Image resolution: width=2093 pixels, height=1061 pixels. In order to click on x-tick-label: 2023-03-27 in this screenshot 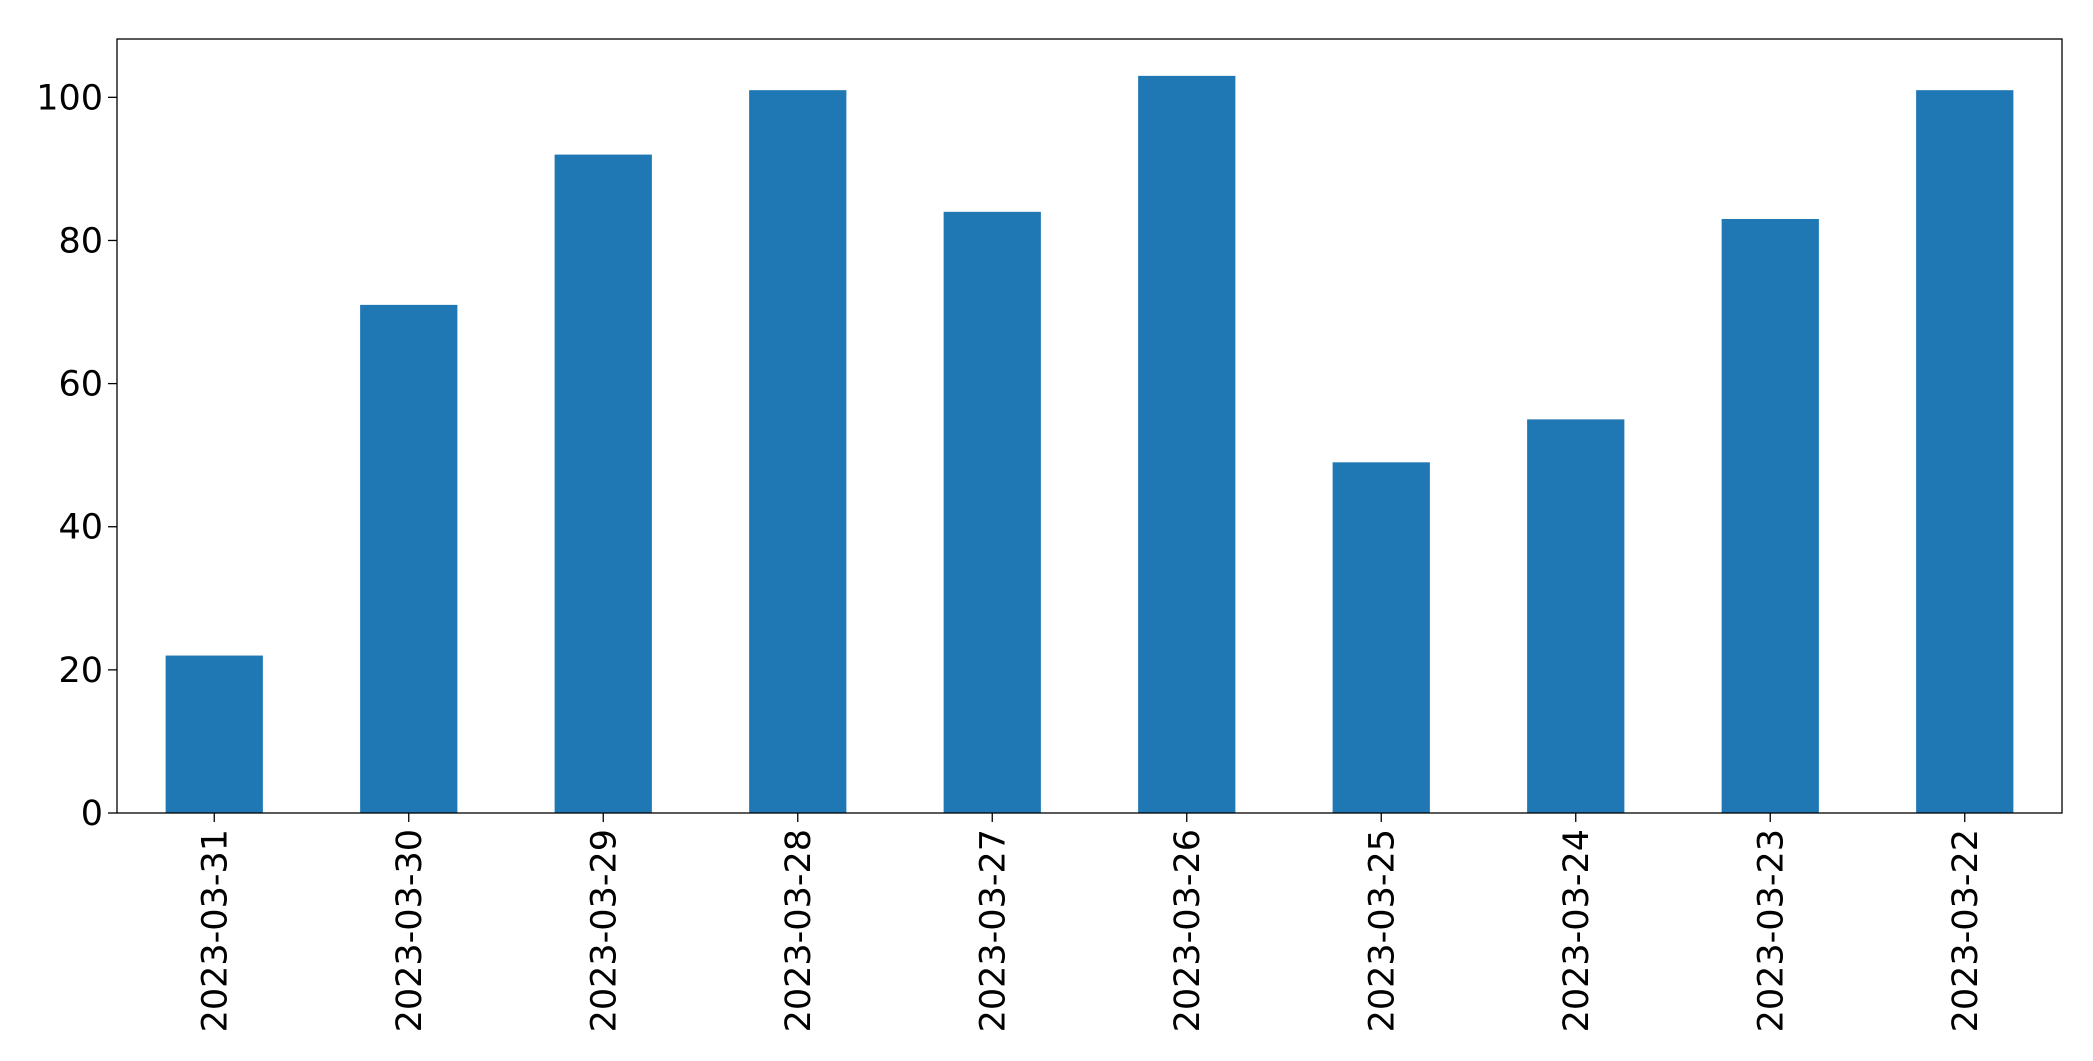, I will do `click(993, 930)`.